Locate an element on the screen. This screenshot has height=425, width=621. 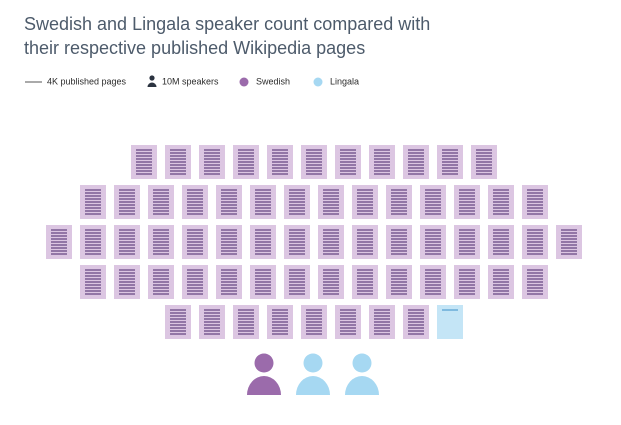
page-body is located at coordinates (450, 322).